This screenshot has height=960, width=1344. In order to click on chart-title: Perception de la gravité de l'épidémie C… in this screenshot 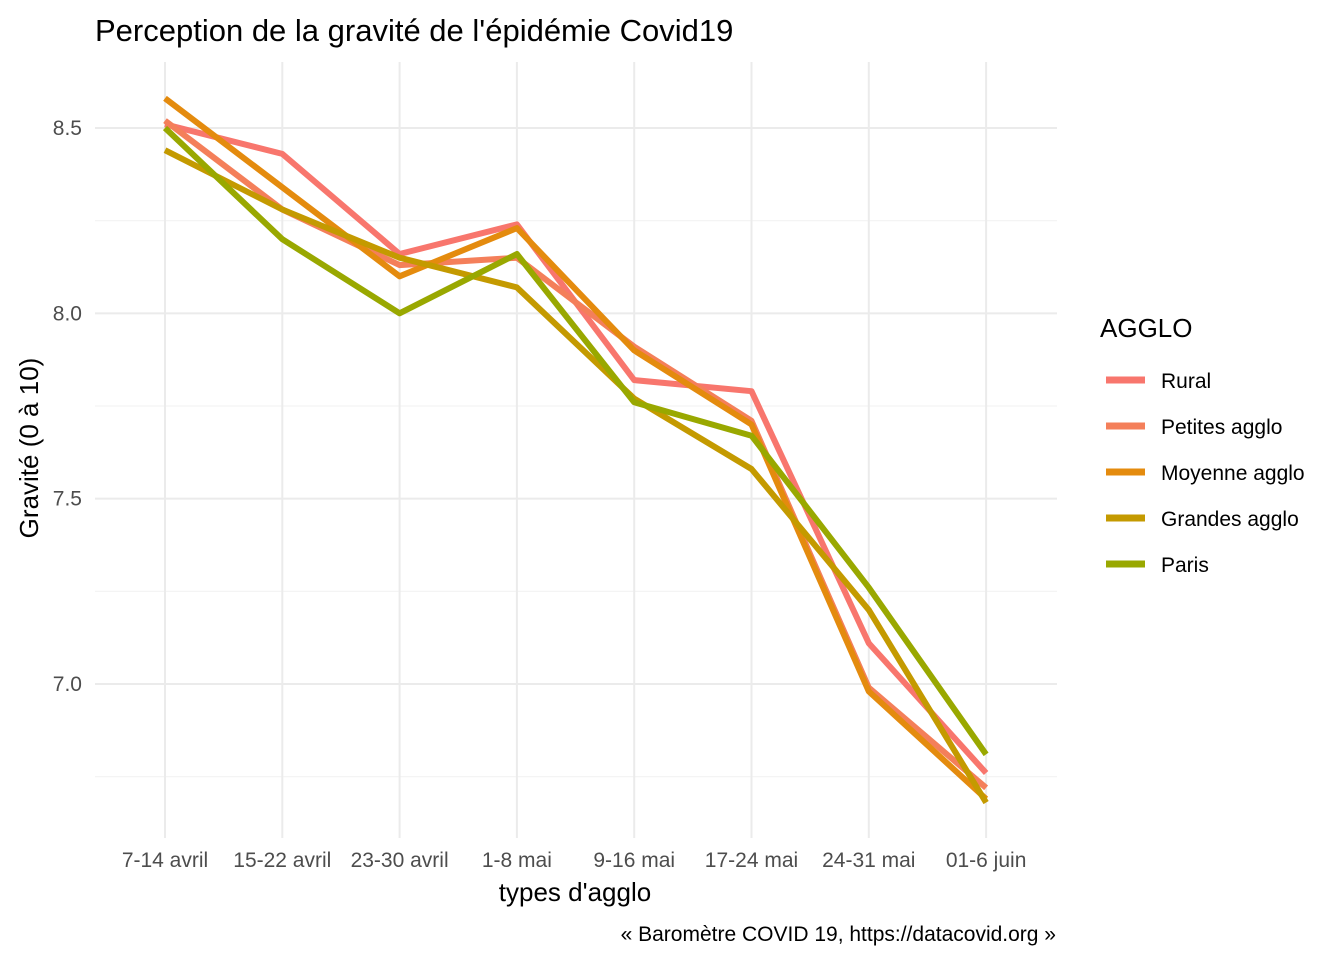, I will do `click(414, 30)`.